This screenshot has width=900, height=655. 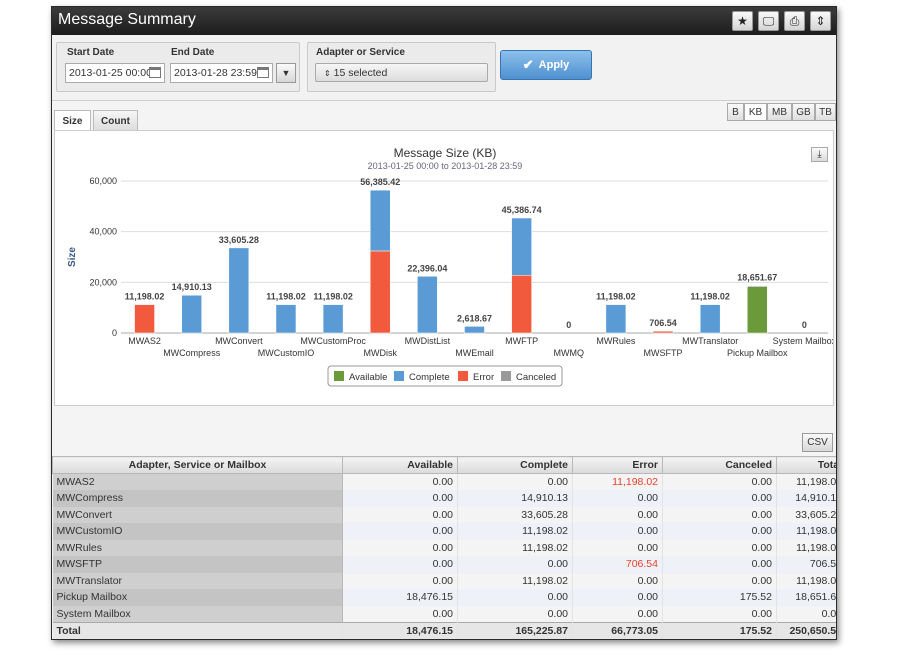 What do you see at coordinates (197, 597) in the screenshot?
I see `cell-name: Pickup Mailbox` at bounding box center [197, 597].